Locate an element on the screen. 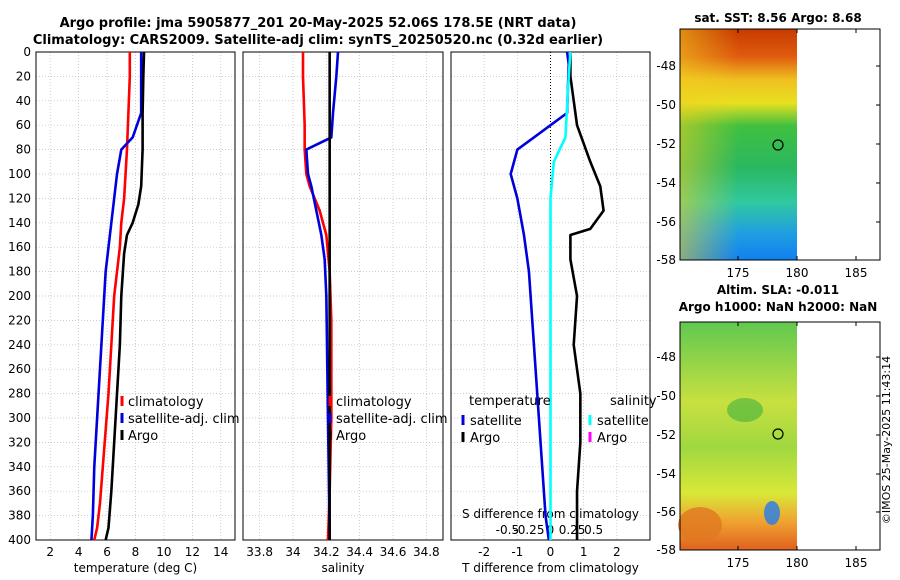 The width and height of the screenshot is (900, 580). x-tick-label: -2 is located at coordinates (484, 552).